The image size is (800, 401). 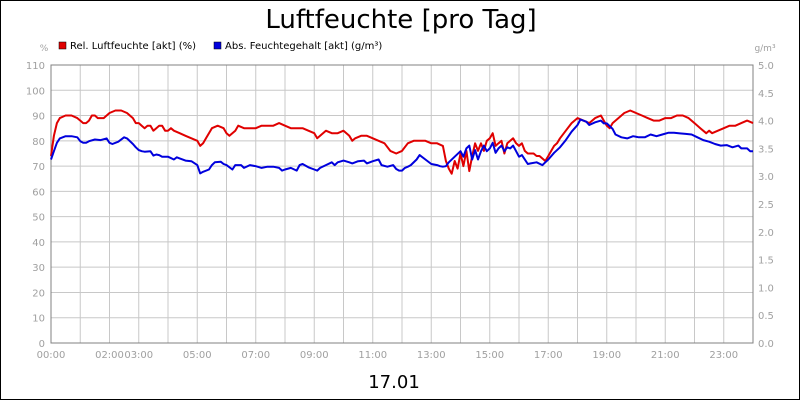 What do you see at coordinates (109, 355) in the screenshot?
I see `x-tick-label: 02:00` at bounding box center [109, 355].